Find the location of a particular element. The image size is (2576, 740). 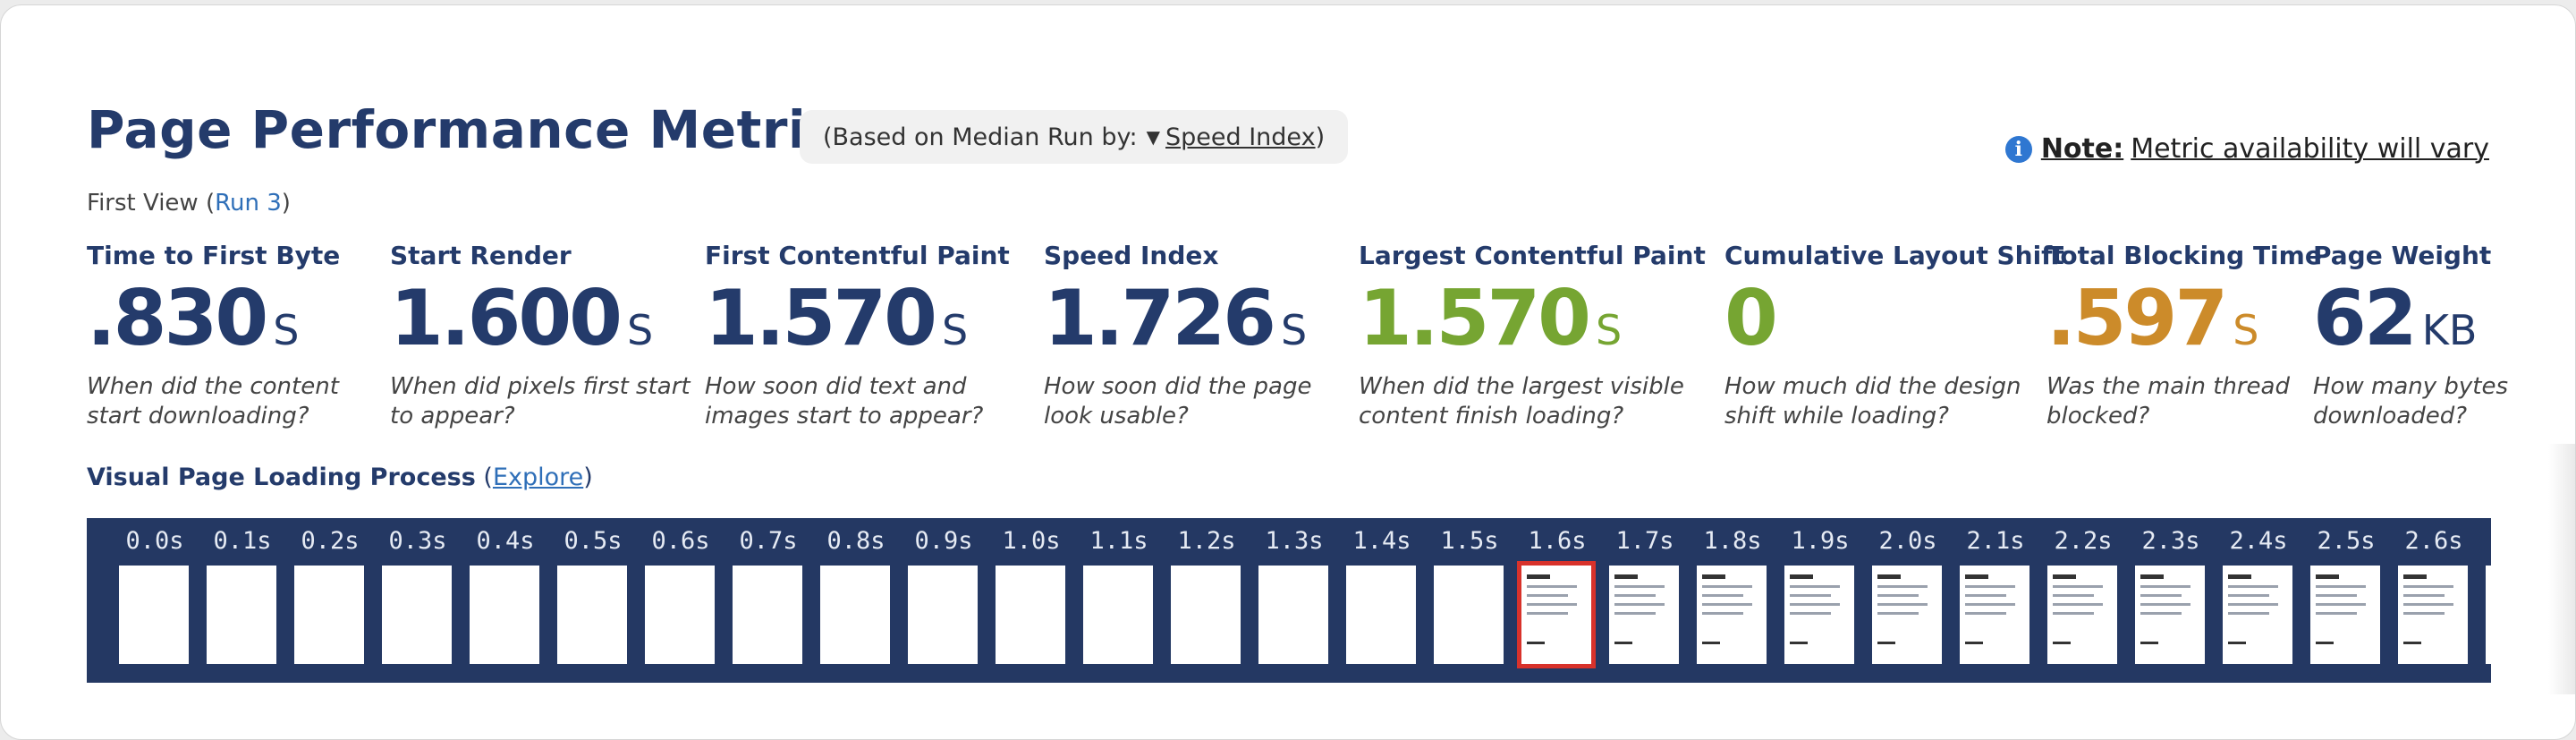

run-link: Run 3 is located at coordinates (248, 203).